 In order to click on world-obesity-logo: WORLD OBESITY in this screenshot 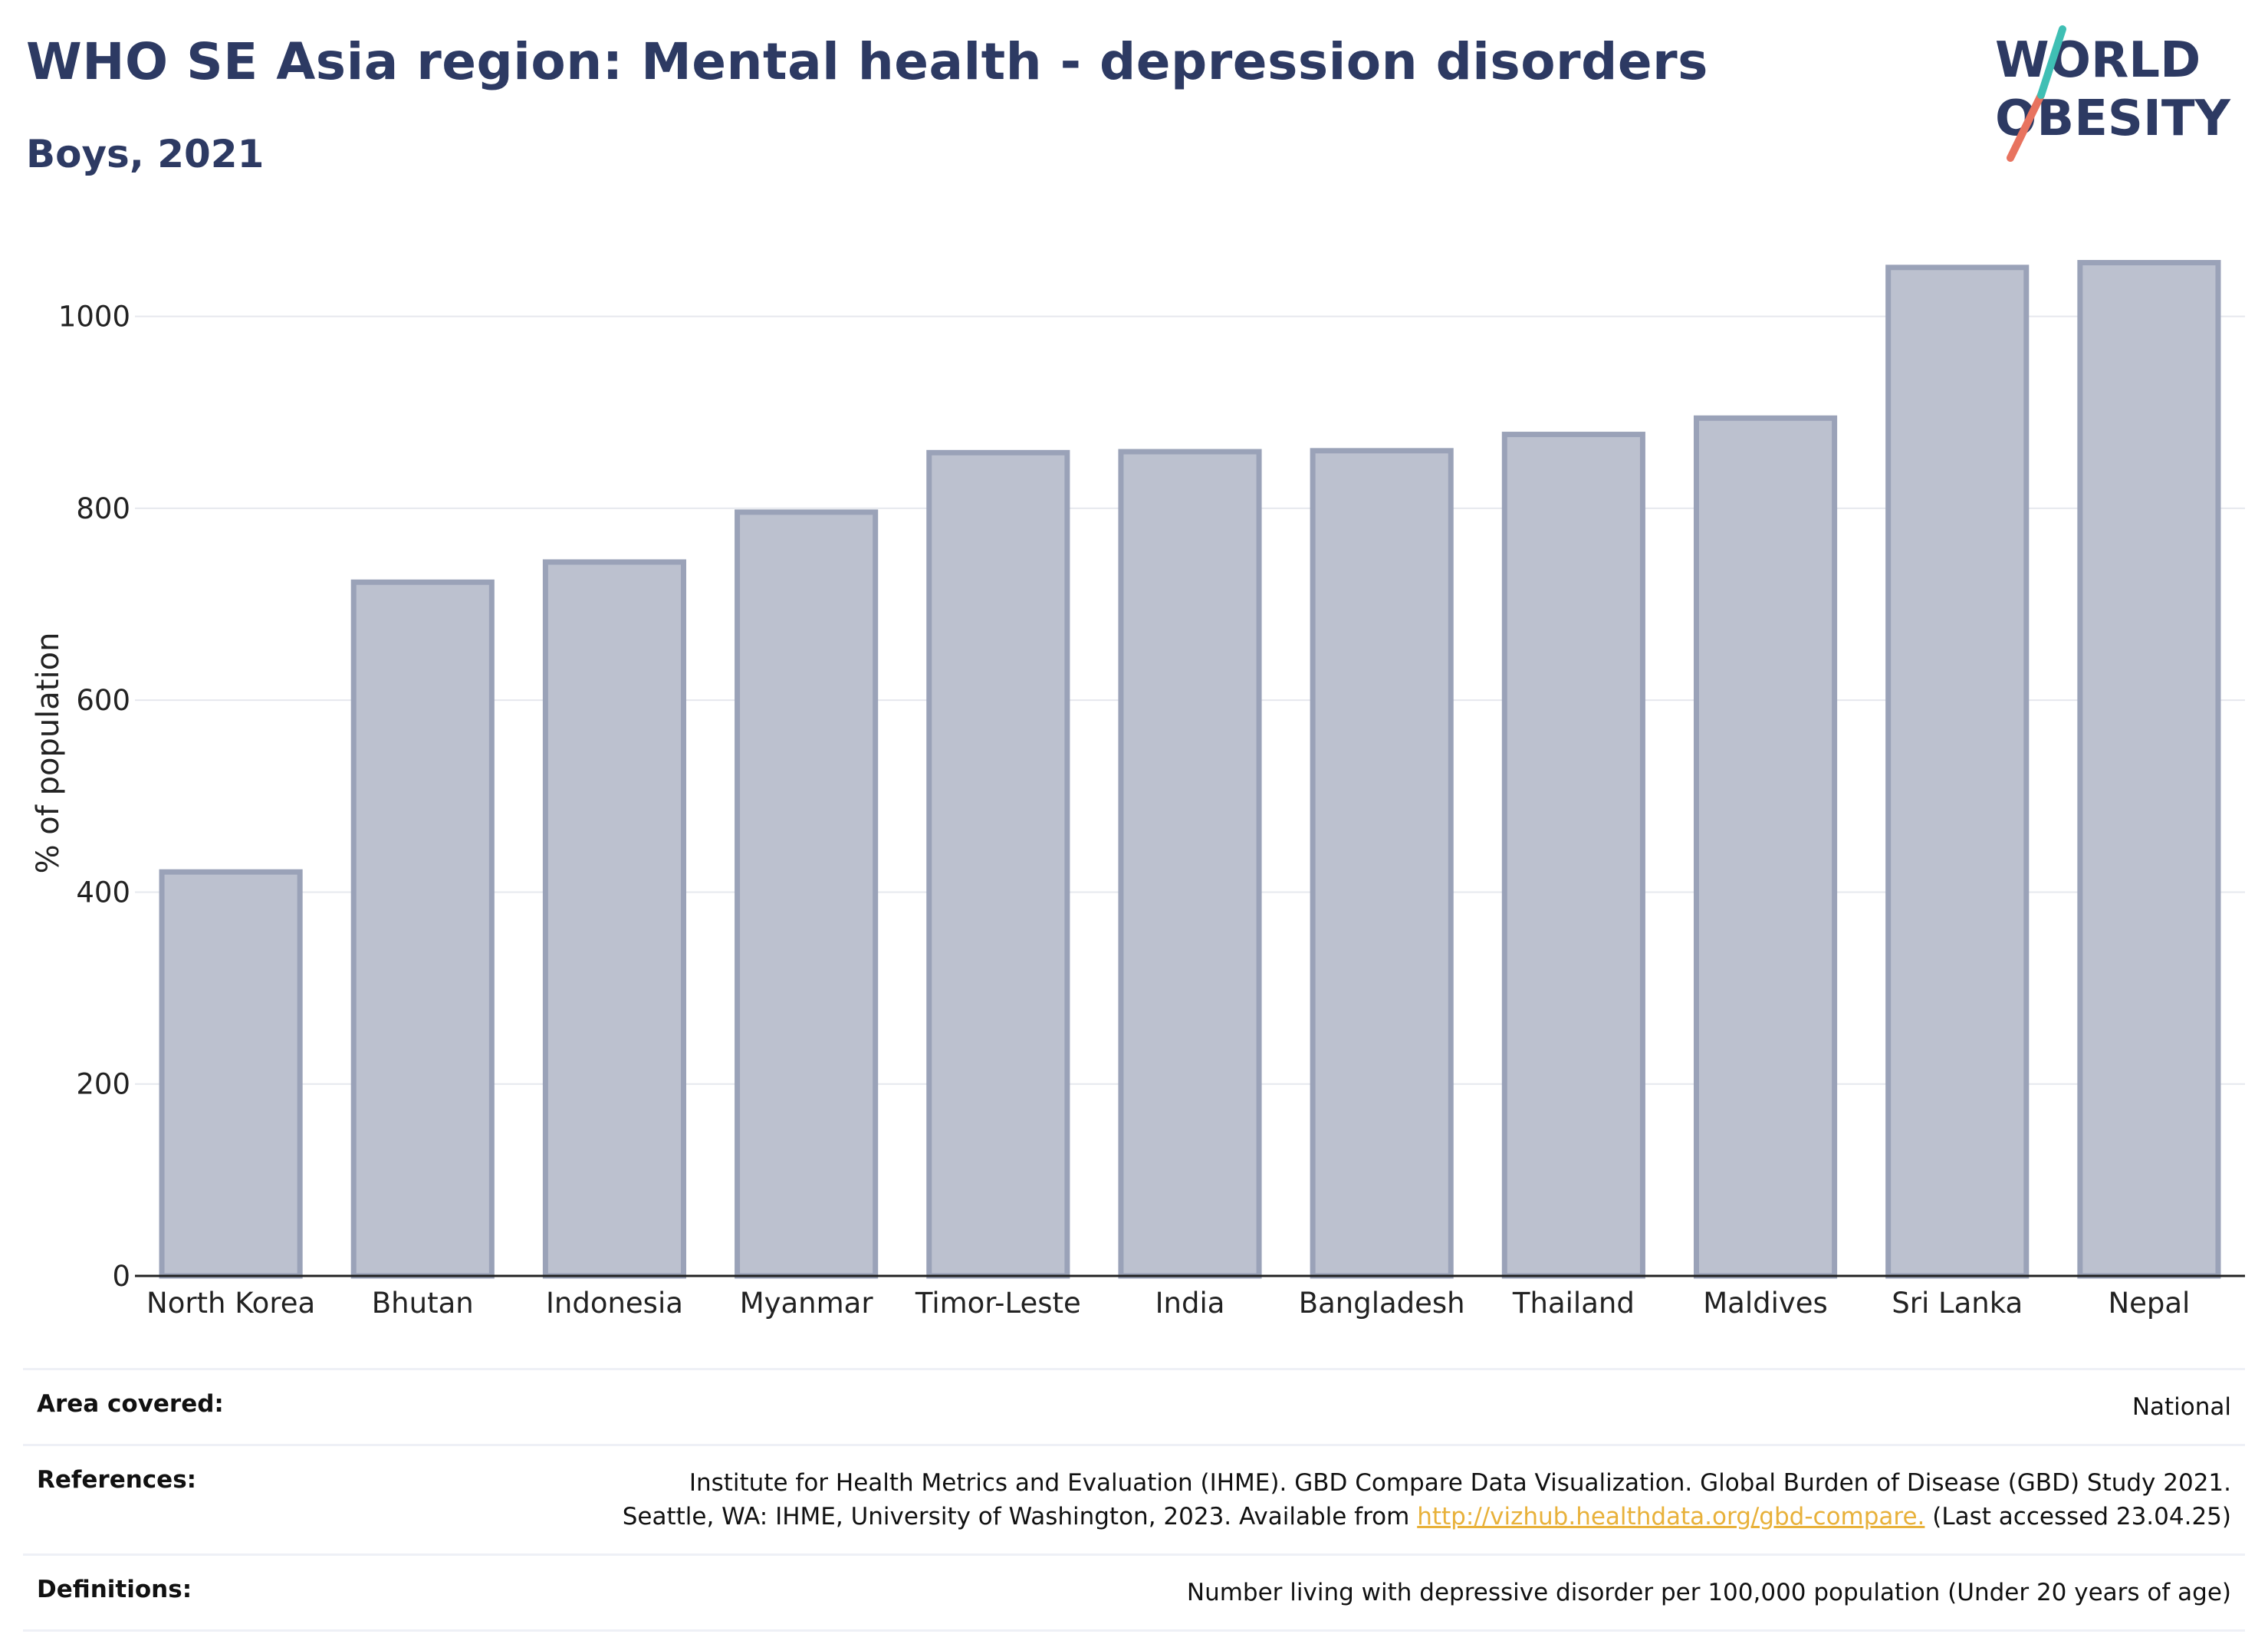, I will do `click(2112, 94)`.